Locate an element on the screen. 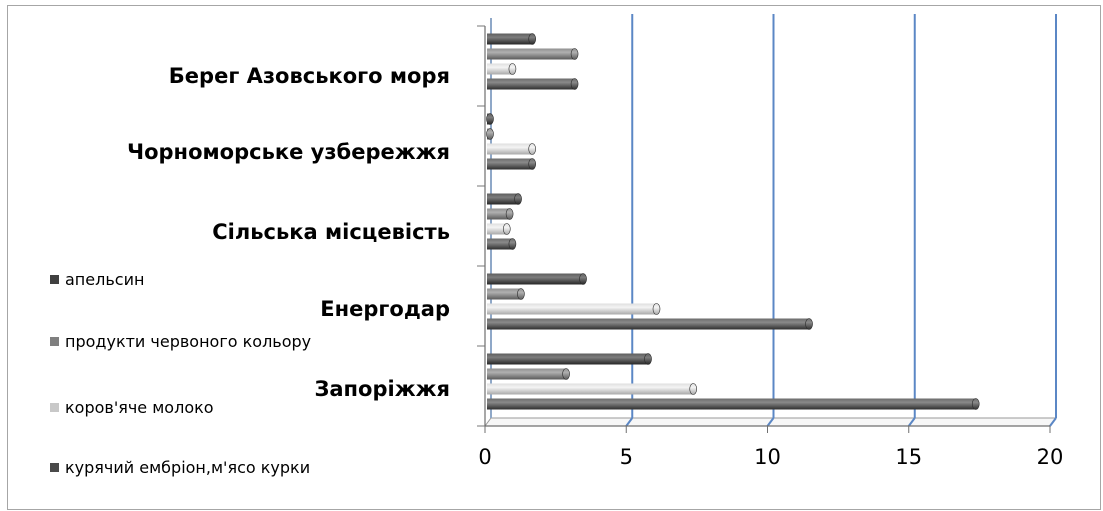  x-tick-label: 15 is located at coordinates (908, 457).